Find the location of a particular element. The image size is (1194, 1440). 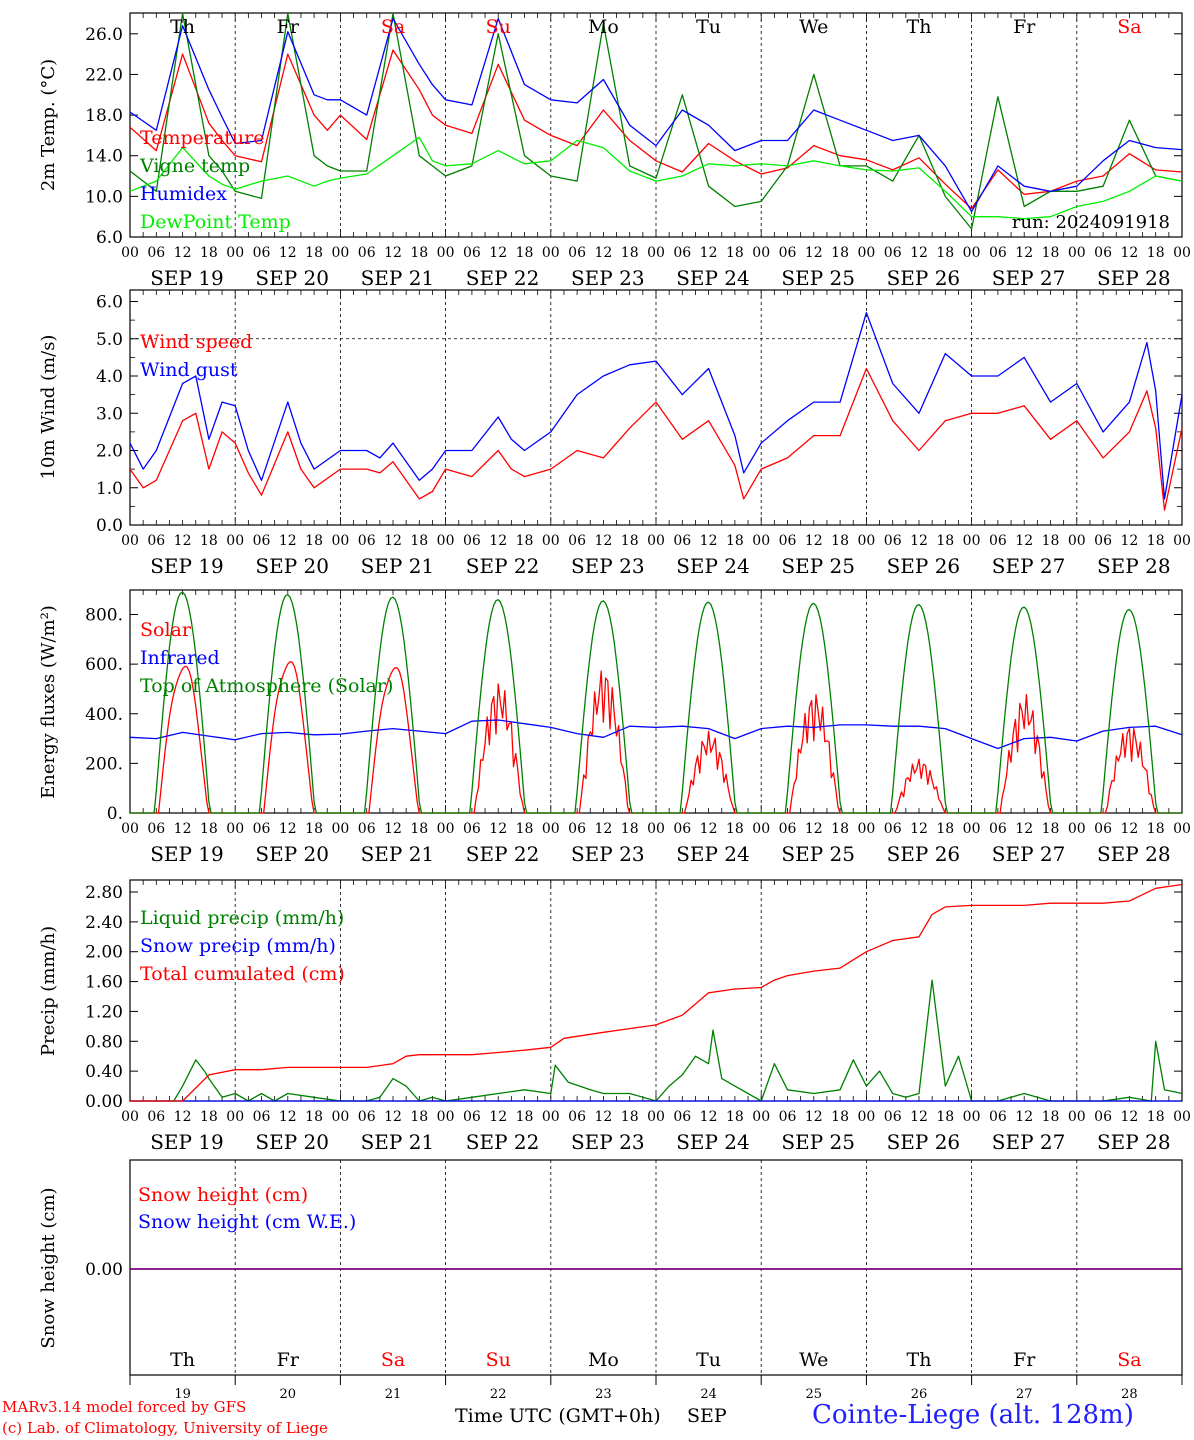

y-tick-label: 18.0 is located at coordinates (104, 116).